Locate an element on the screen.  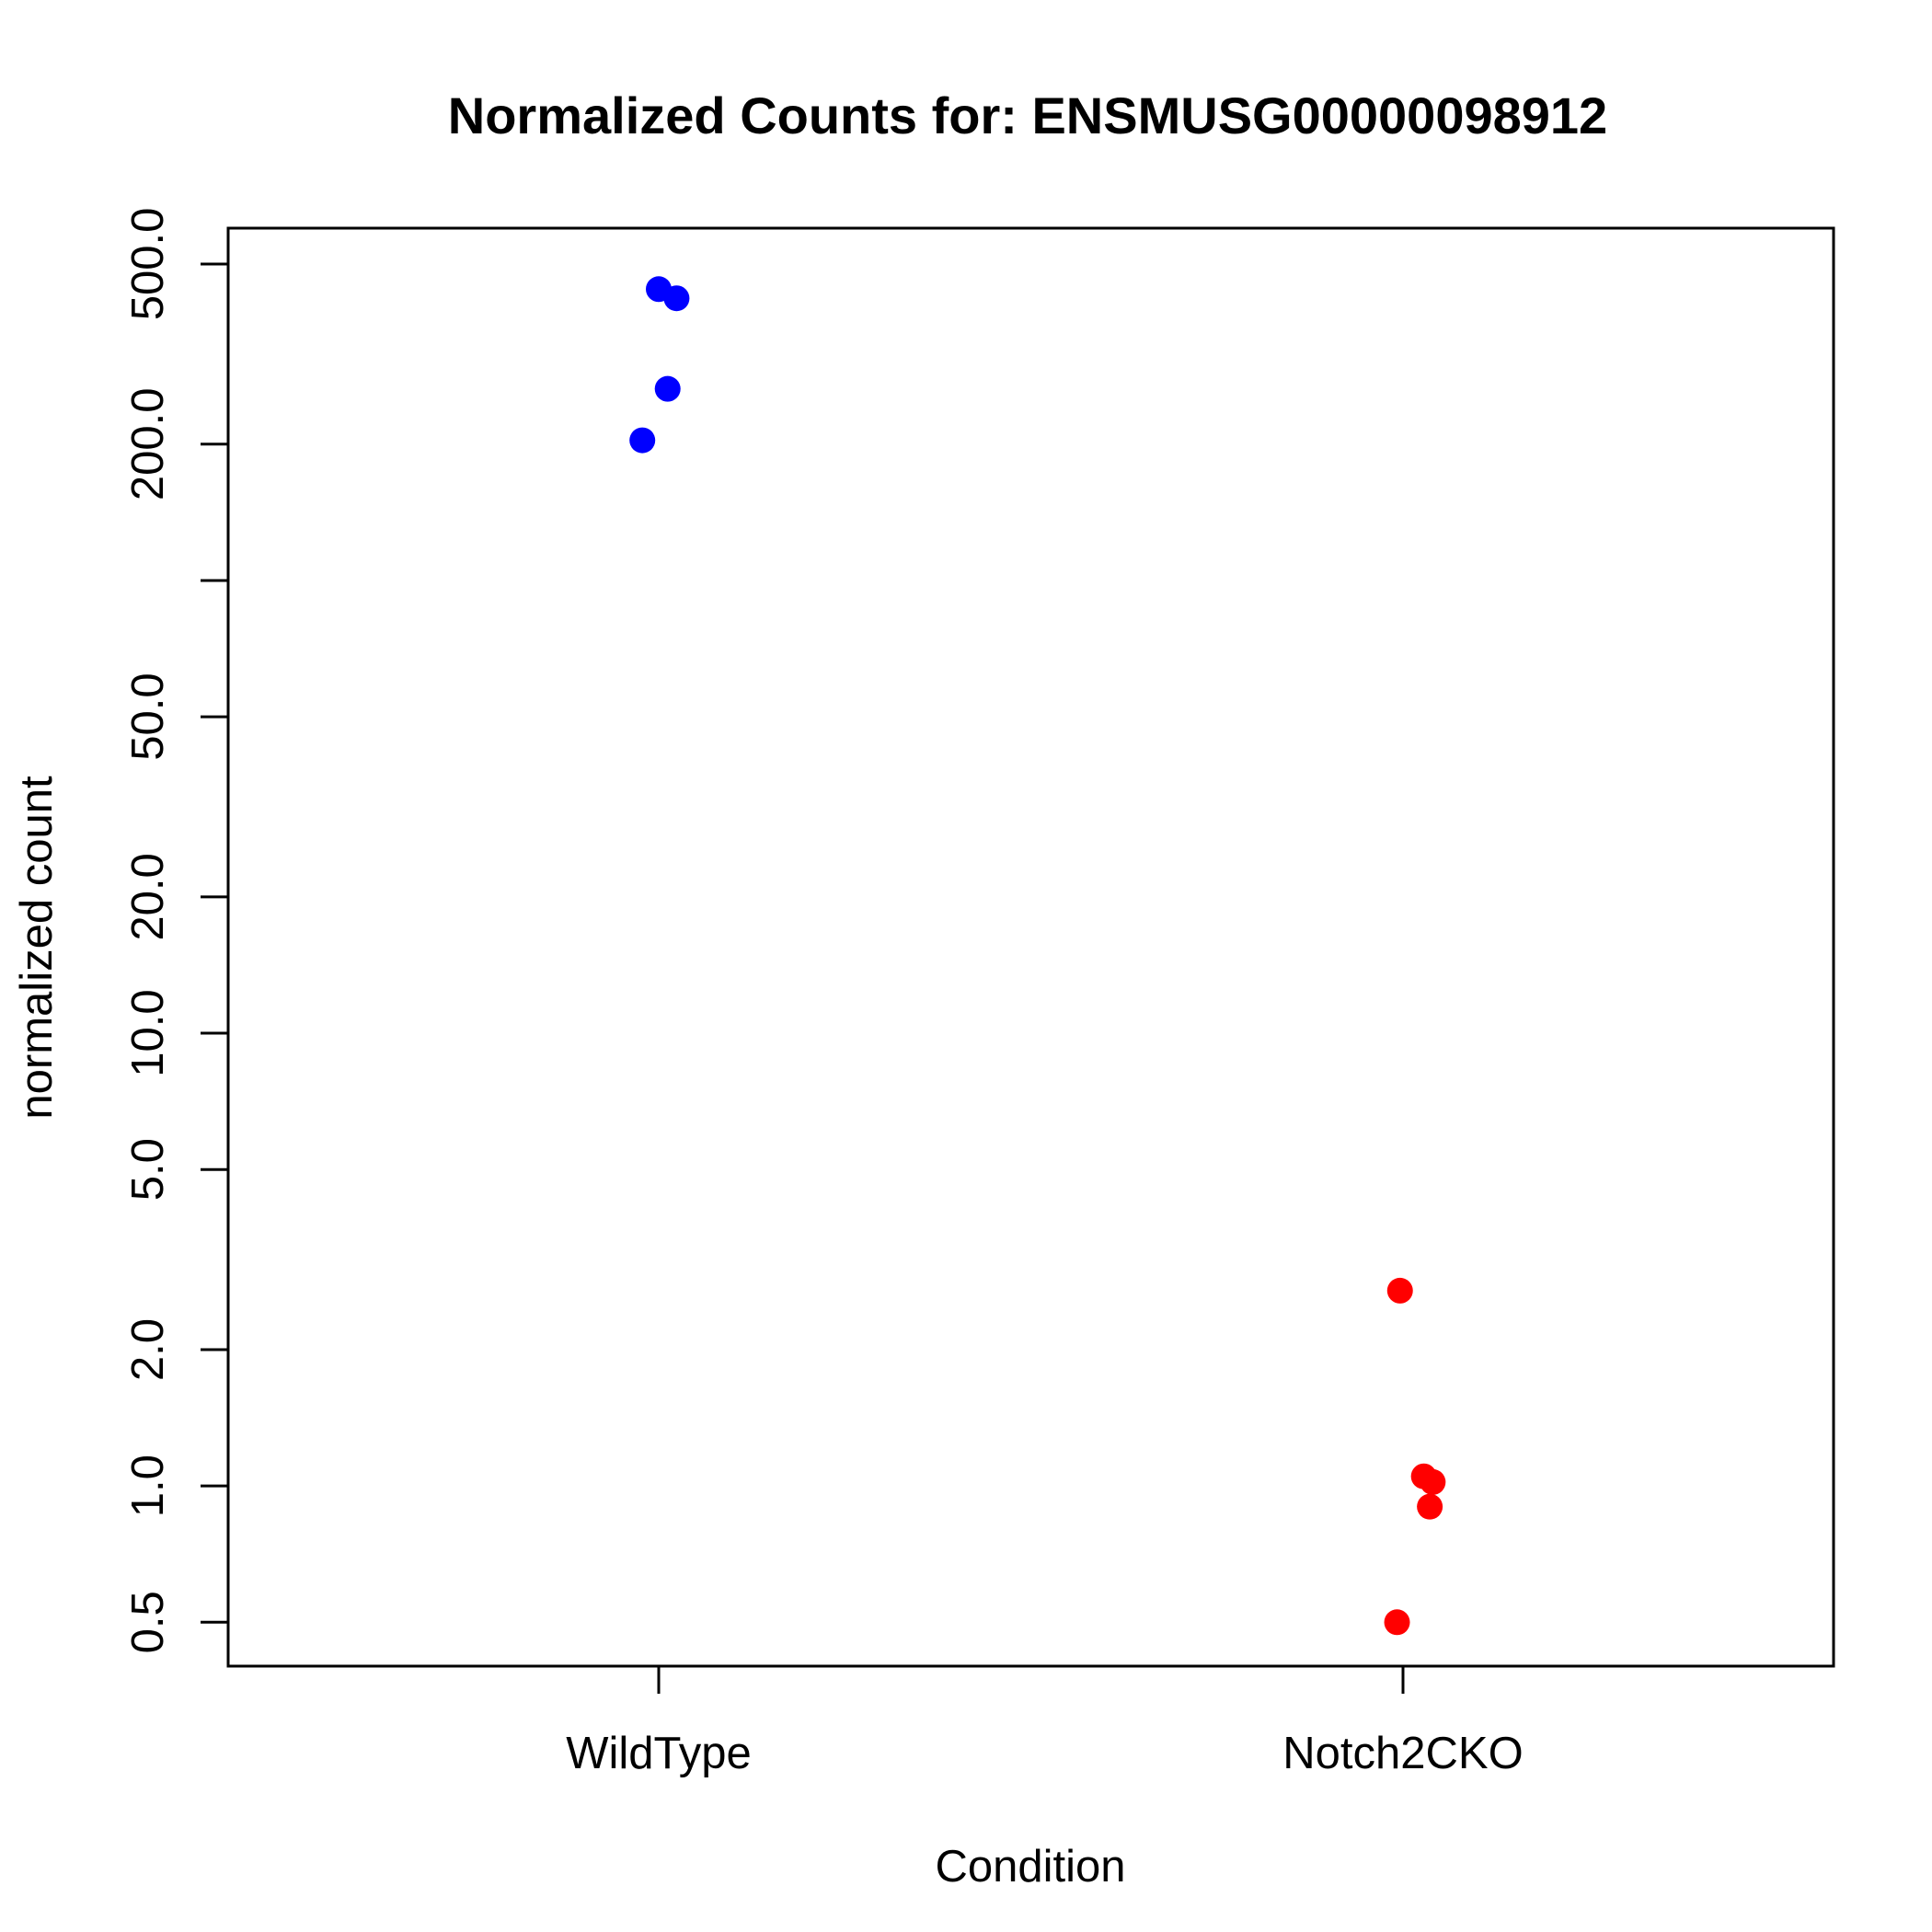
y-tick-label-3: 5.0 is located at coordinates (148, 1169).